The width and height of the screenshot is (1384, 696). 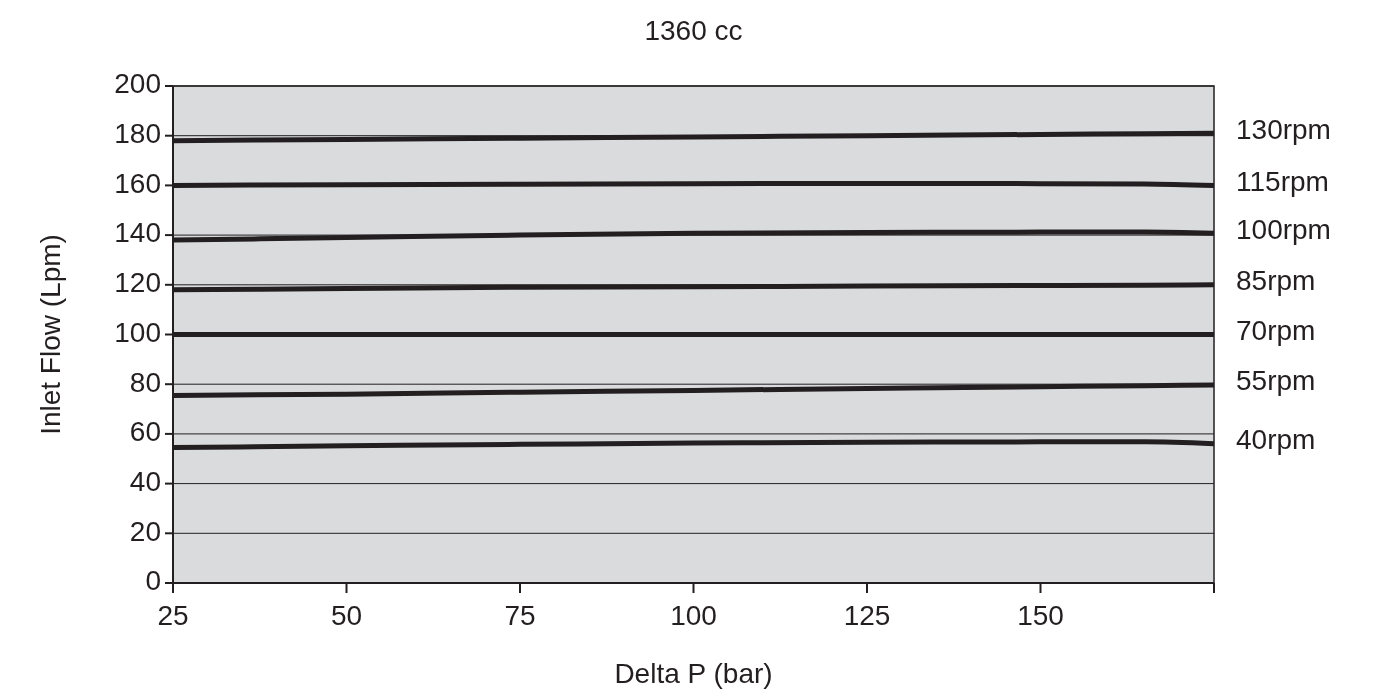 I want to click on y-tick-label: 140, so click(x=137, y=233).